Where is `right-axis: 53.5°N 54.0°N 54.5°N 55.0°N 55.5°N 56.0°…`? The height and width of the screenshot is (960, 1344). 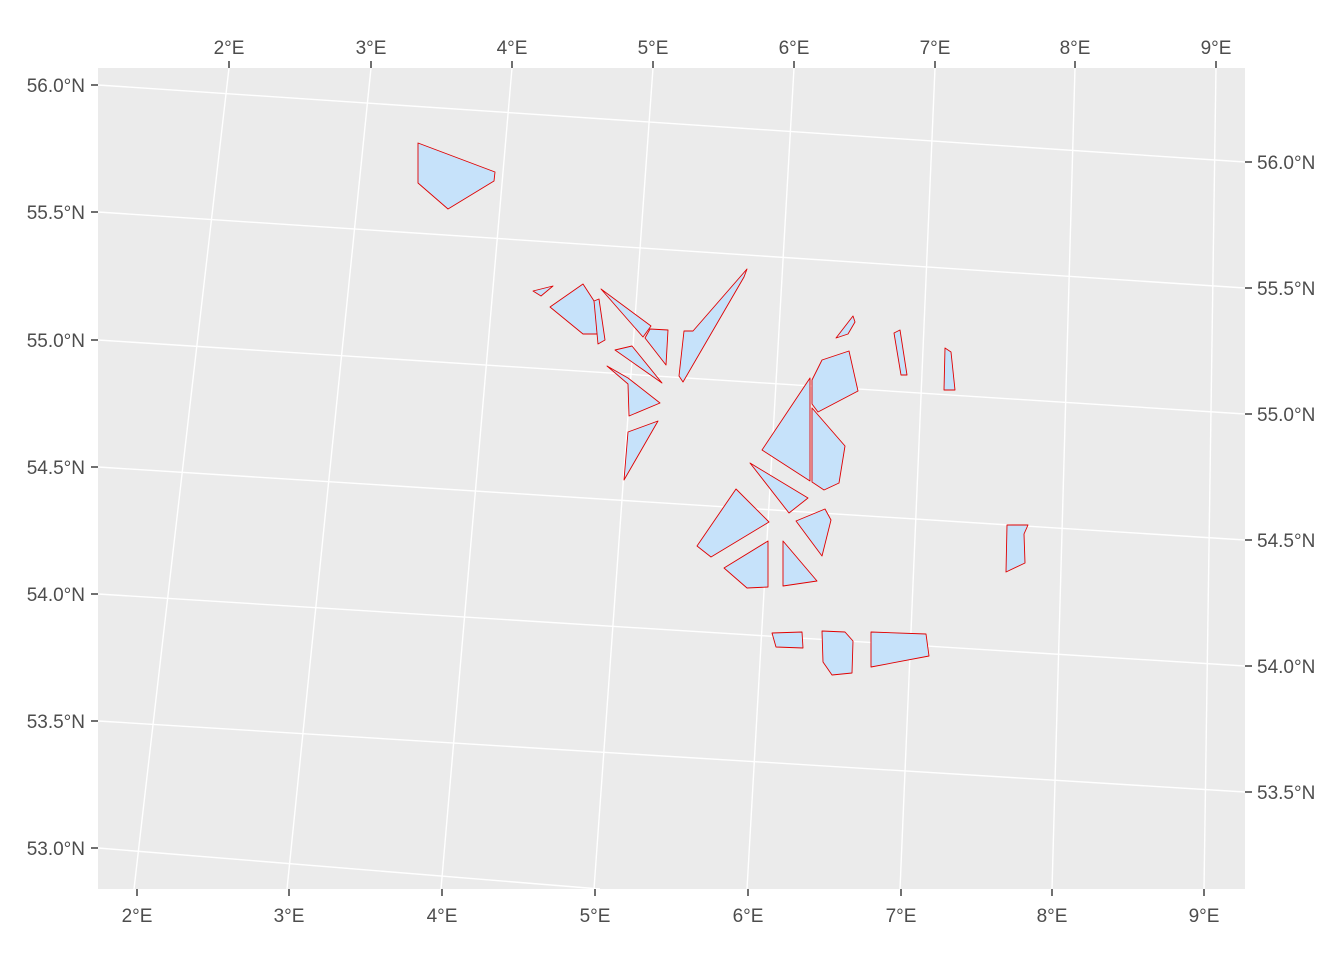 right-axis: 53.5°N 54.0°N 54.5°N 55.0°N 55.5°N 56.0°… is located at coordinates (1280, 478).